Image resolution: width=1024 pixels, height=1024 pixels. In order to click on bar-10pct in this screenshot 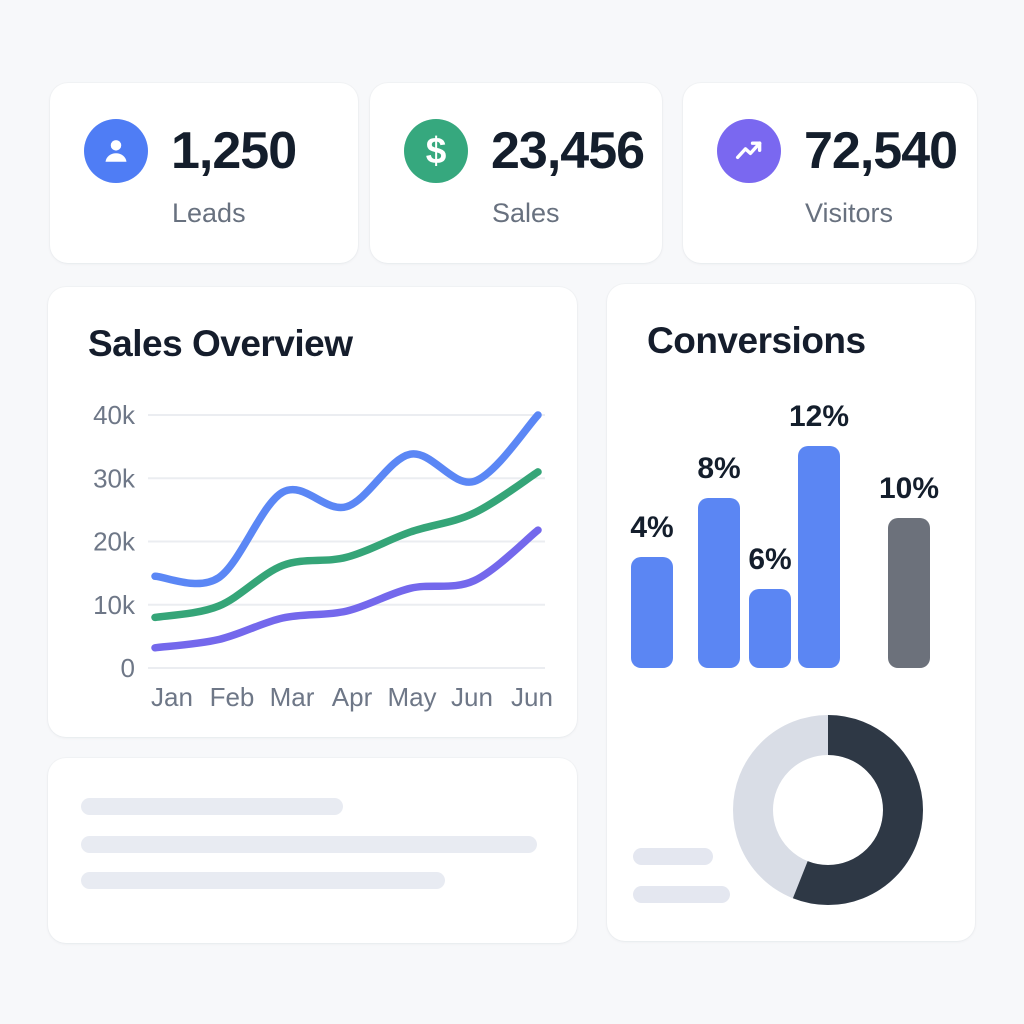, I will do `click(909, 593)`.